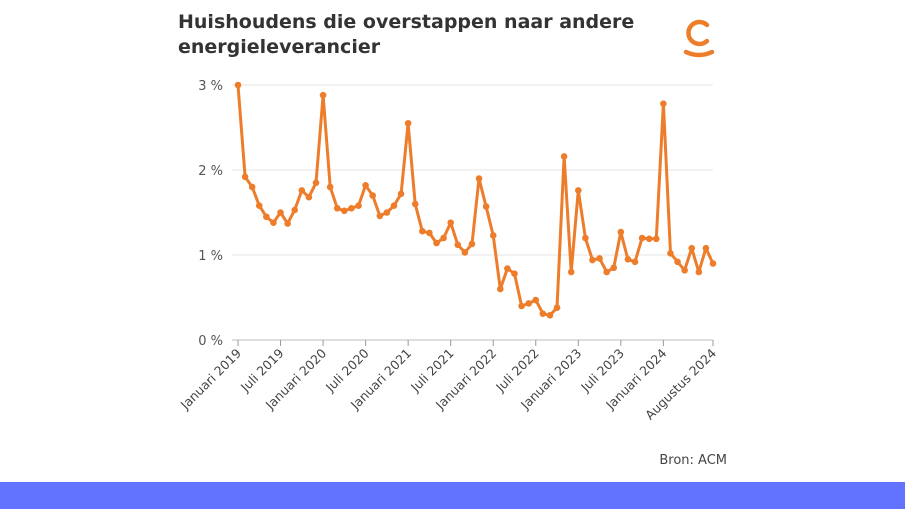 Image resolution: width=905 pixels, height=509 pixels. I want to click on brand-c-logo-icon, so click(699, 38).